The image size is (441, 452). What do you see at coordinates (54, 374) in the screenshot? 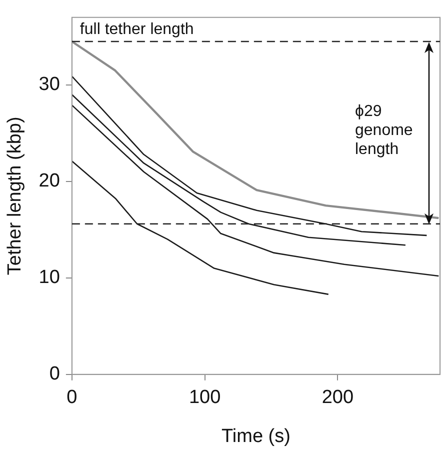
I see `y-tick-label: 0` at bounding box center [54, 374].